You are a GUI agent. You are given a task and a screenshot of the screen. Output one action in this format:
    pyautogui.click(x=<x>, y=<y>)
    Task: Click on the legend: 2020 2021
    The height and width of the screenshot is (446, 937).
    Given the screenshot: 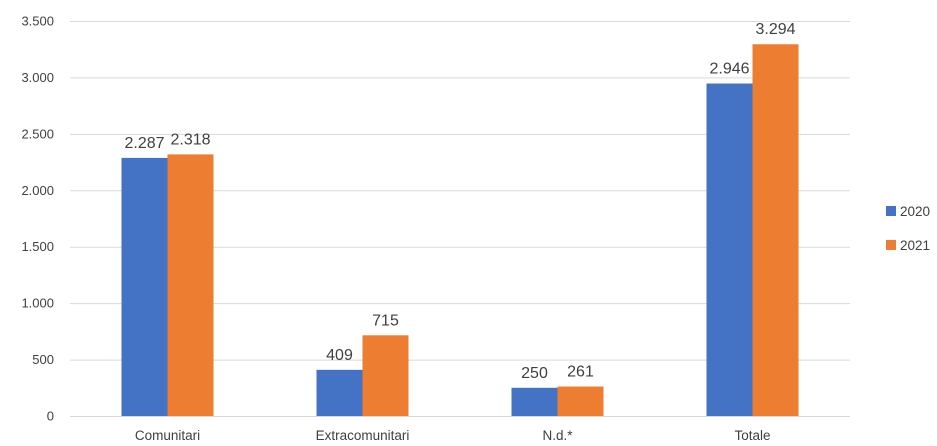 What is the action you would take?
    pyautogui.click(x=908, y=228)
    